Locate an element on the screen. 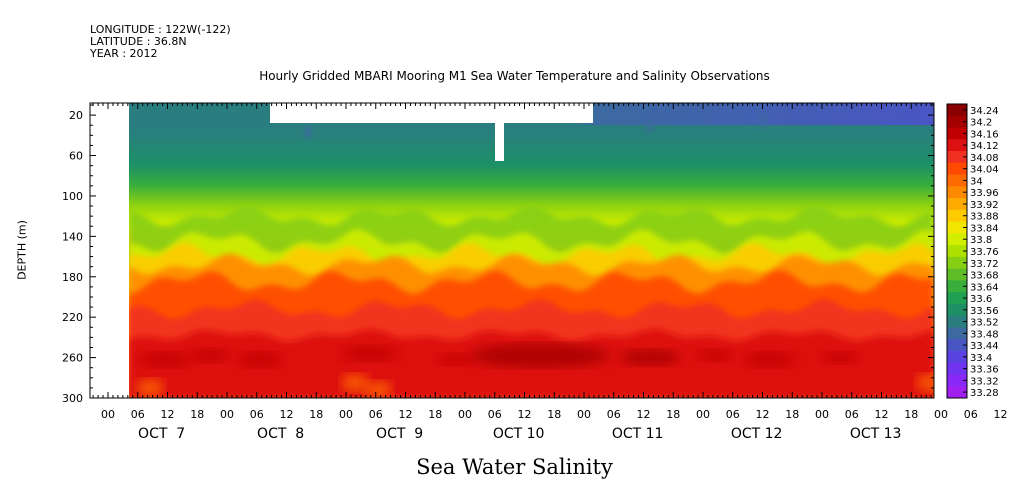  colorbar-label: 33.72 is located at coordinates (984, 264).